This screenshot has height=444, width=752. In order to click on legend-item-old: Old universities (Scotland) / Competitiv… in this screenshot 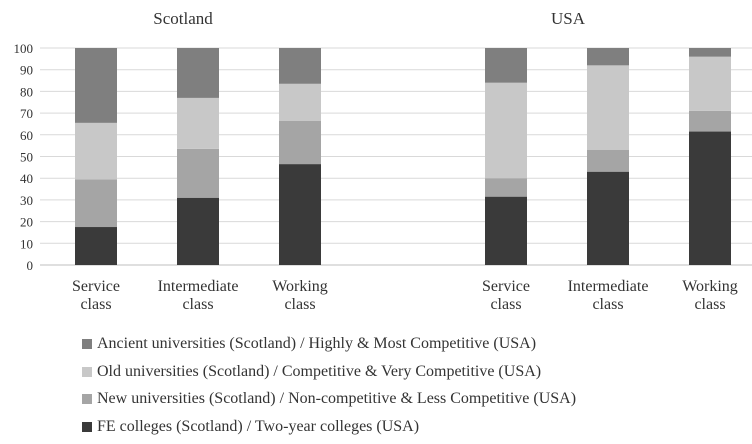, I will do `click(329, 372)`.